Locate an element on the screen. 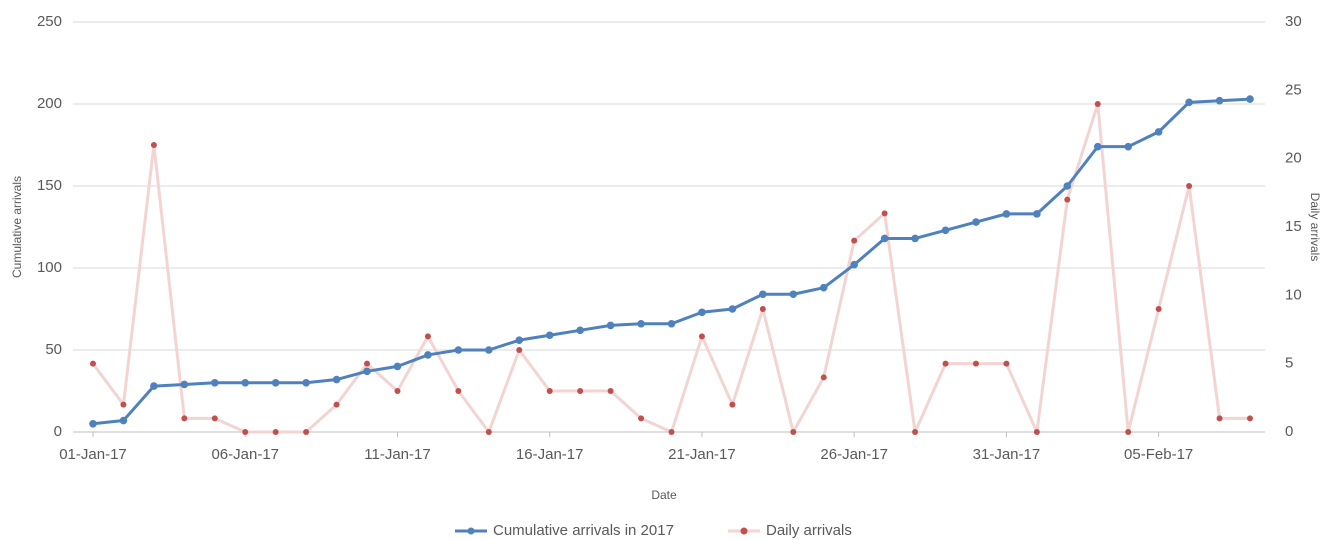 The image size is (1322, 540). legend-label: Cumulative arrivals in 2017 is located at coordinates (583, 530).